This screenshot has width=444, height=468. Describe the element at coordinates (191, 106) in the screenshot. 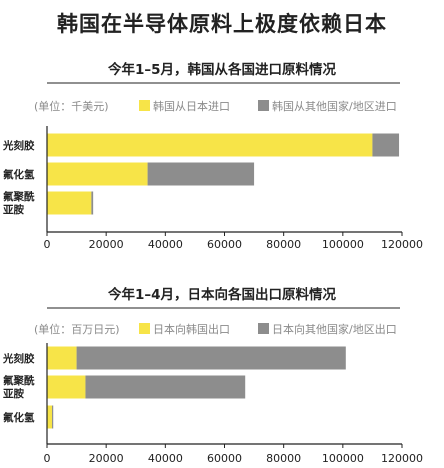

I see `legend-entry: 韩国从日本进口` at that location.